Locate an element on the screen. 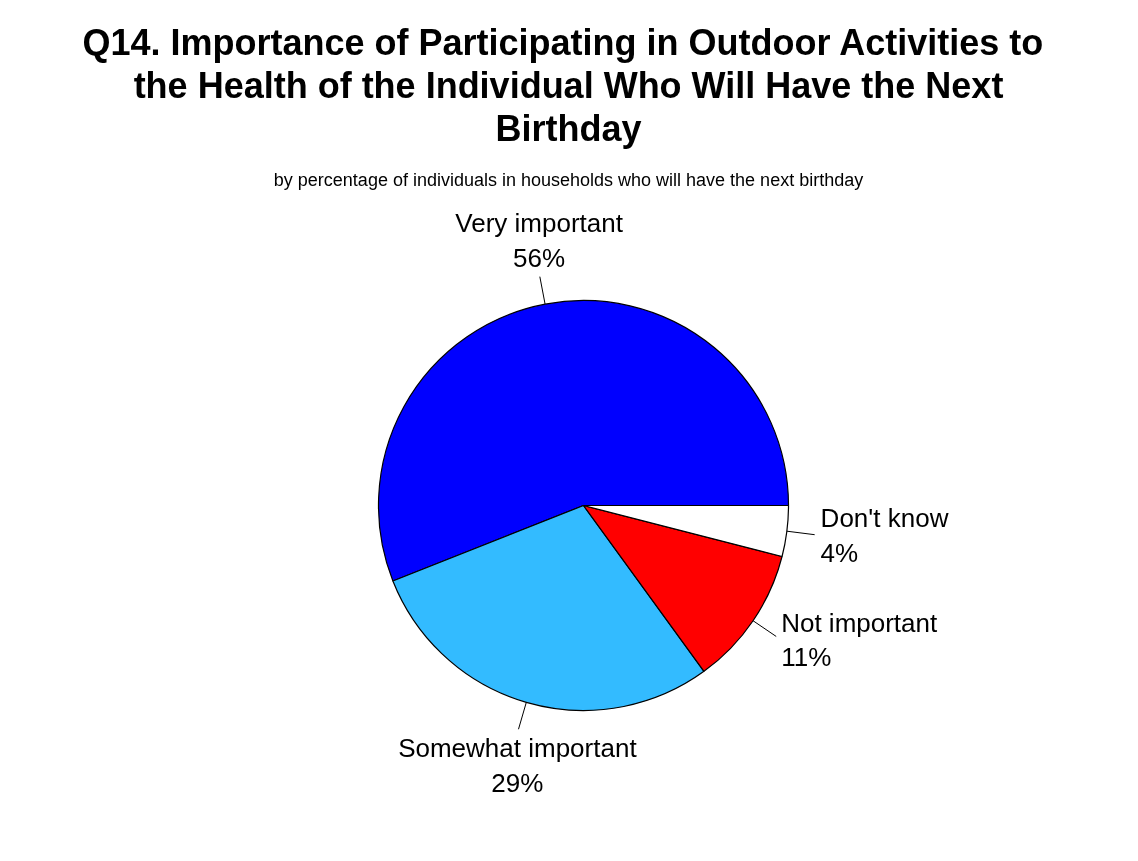 This screenshot has width=1138, height=861. chart-subtitle: by percentage of individuals in households who will have the next birthday is located at coordinates (568, 179).